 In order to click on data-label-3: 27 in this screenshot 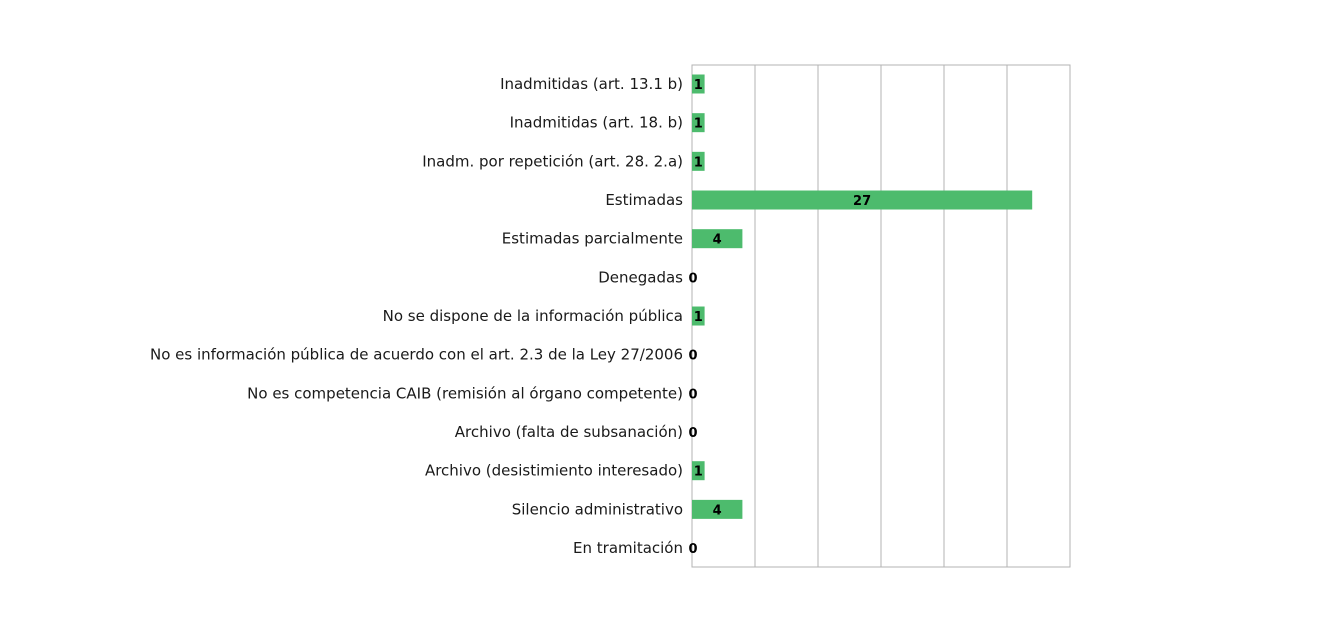, I will do `click(862, 201)`.